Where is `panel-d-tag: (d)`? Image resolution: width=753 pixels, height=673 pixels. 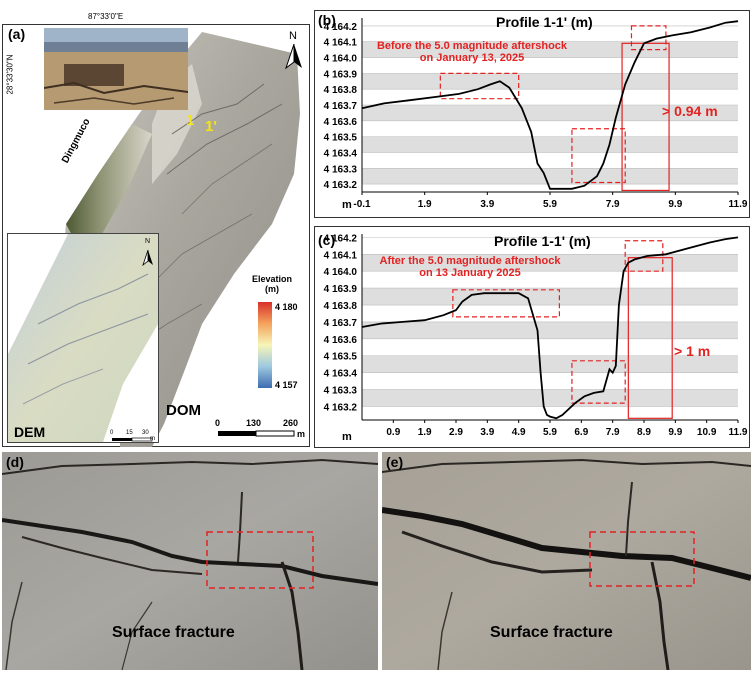
panel-d-tag: (d) is located at coordinates (15, 462).